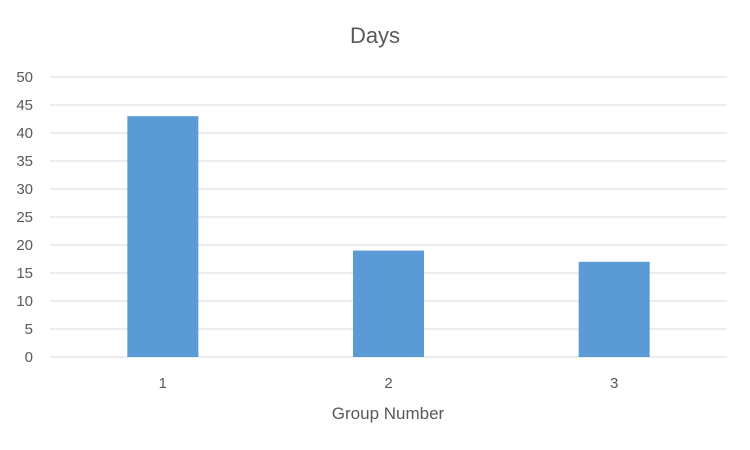 Image resolution: width=750 pixels, height=450 pixels. I want to click on y-tick-label: 50, so click(24, 77).